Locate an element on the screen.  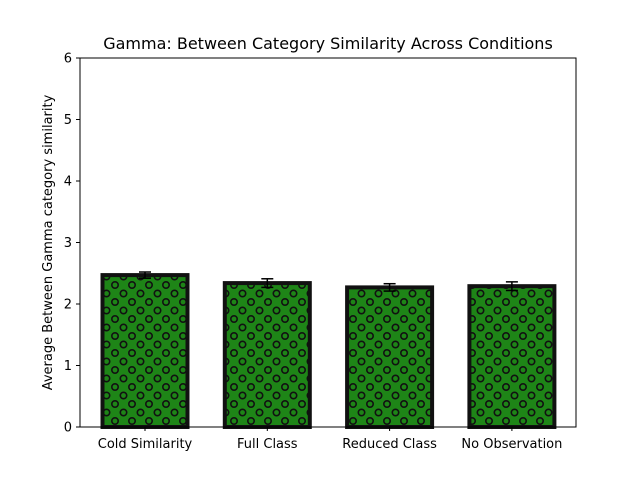
y-tick-label: 3 is located at coordinates (68, 243).